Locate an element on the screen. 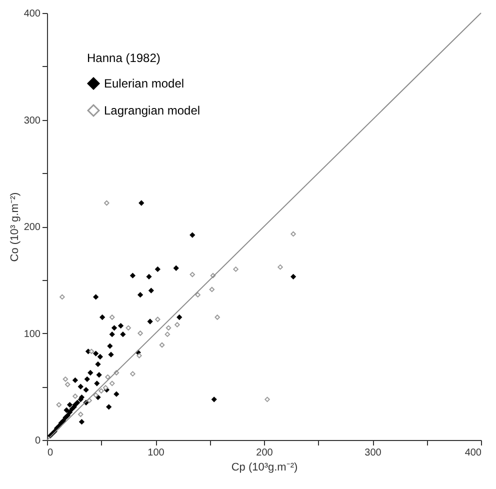 This screenshot has height=489, width=496. y-tick-label: 100 is located at coordinates (32, 334).